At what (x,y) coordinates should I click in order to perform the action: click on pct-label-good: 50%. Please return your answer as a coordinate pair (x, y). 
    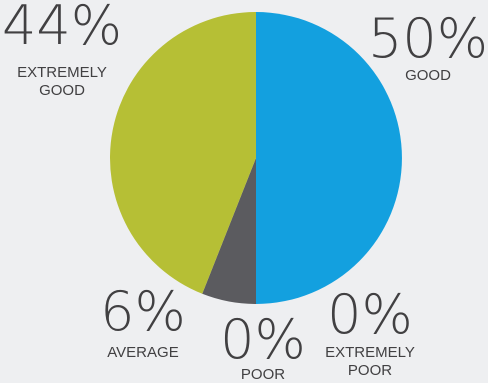
    Looking at the image, I should click on (428, 38).